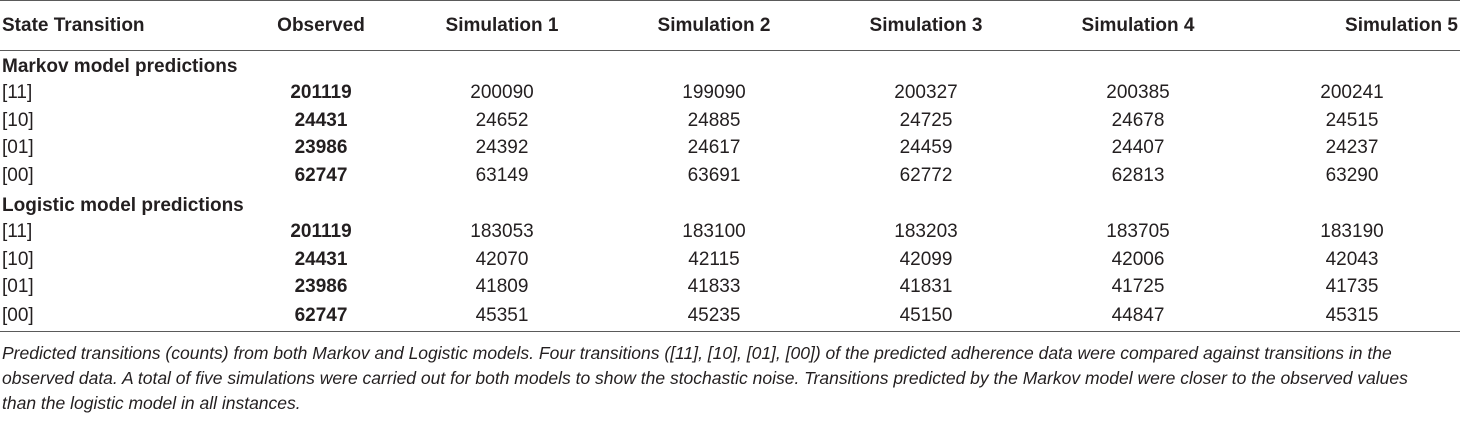 The width and height of the screenshot is (1460, 428). I want to click on table-row: [11] 201119 183053 183100 183203 183705 183190, so click(730, 233).